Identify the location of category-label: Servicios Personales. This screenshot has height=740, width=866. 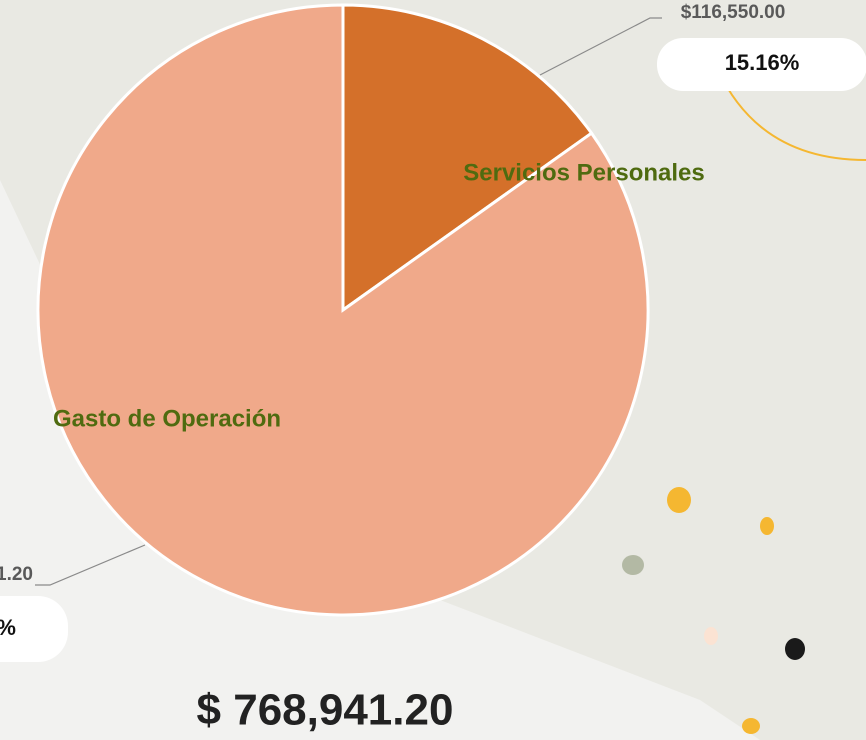
(583, 172).